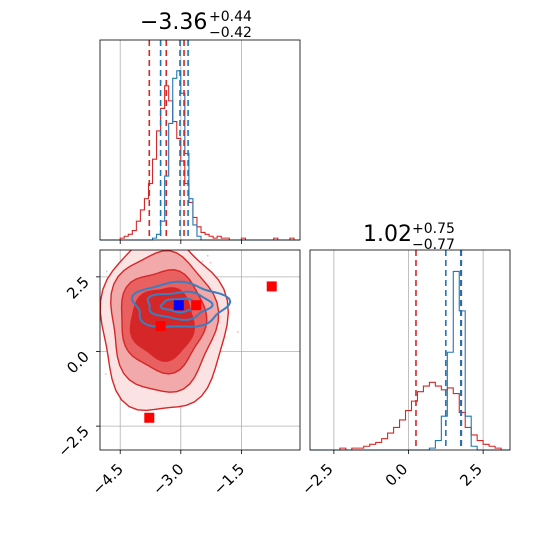  I want to click on y-ticks: −2.5 0.0 2.5, so click(77, 367).